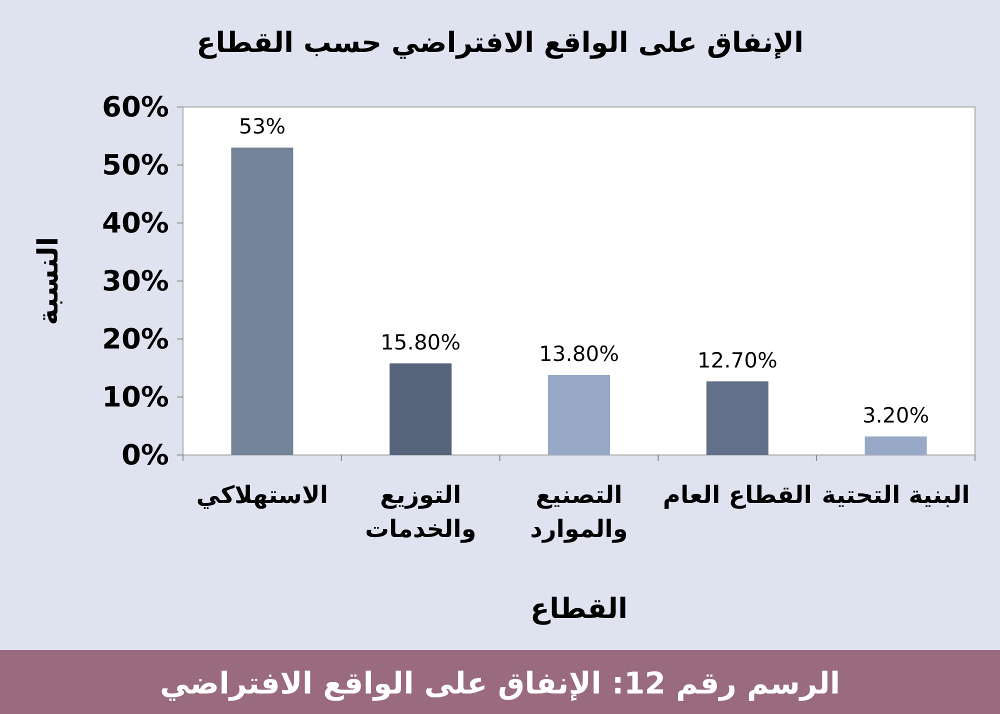 The width and height of the screenshot is (1000, 714). What do you see at coordinates (135, 223) in the screenshot?
I see `y-tick-label: 40%` at bounding box center [135, 223].